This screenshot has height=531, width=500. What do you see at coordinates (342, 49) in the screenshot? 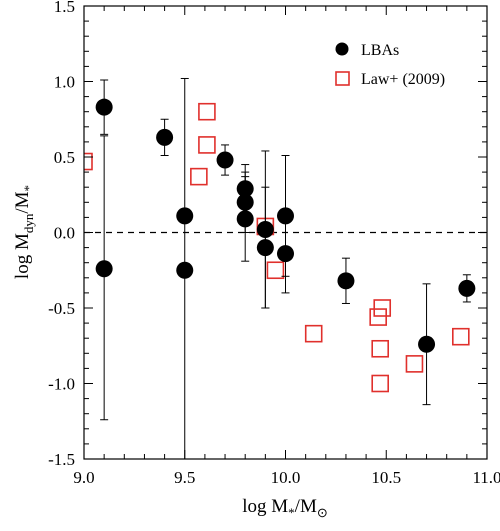
I see `legend-marker-lbas` at bounding box center [342, 49].